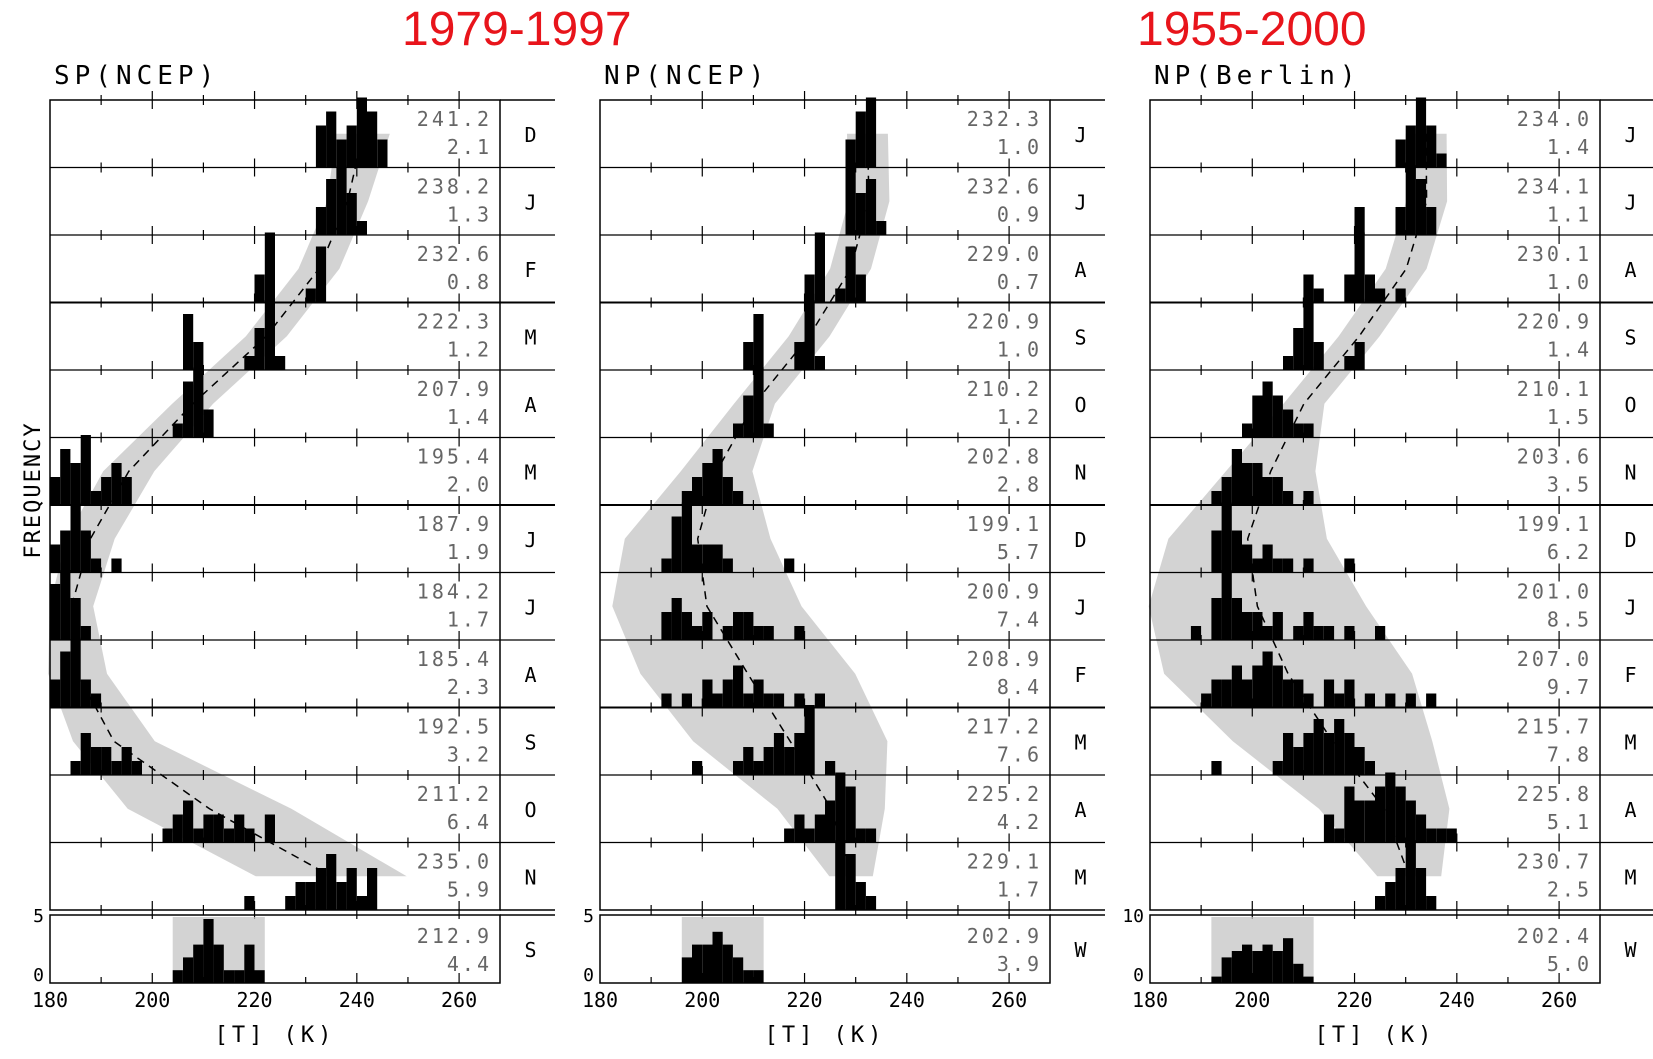  I want to click on mean-temperature: 229.0, so click(1004, 254).